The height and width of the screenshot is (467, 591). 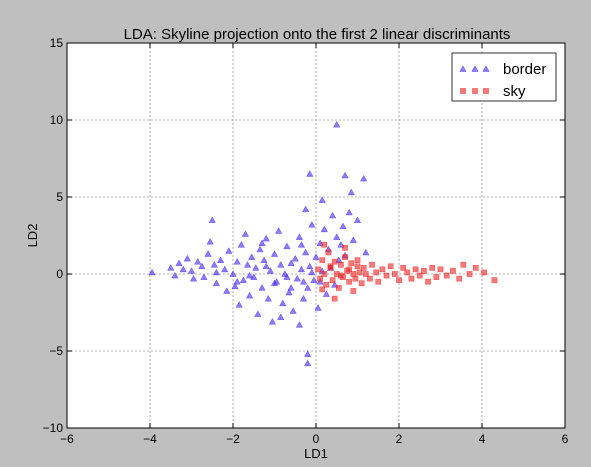 I want to click on x-tick-labels: −6 −4 −2 0 2 4 6, so click(x=314, y=439).